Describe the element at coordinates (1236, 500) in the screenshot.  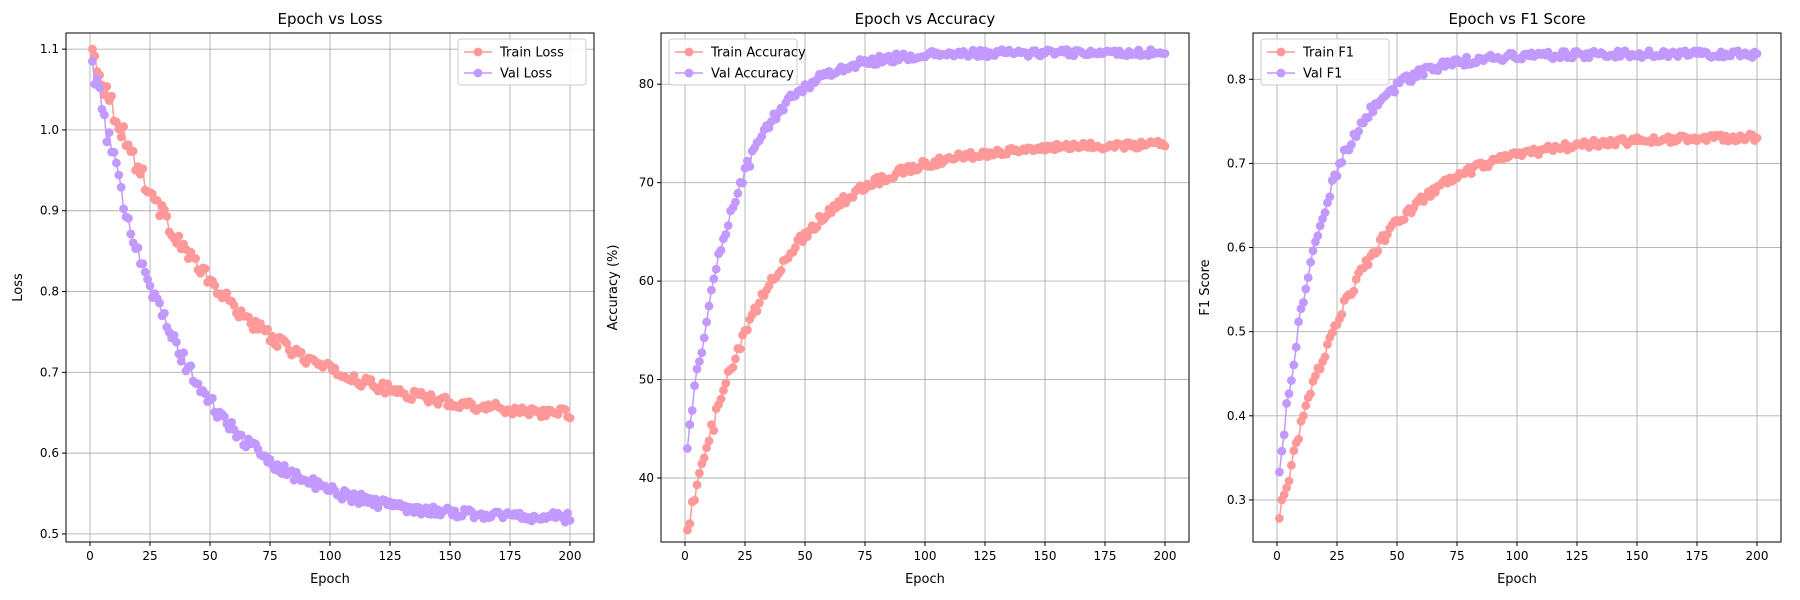
I see `y-tick-label: 0.3` at that location.